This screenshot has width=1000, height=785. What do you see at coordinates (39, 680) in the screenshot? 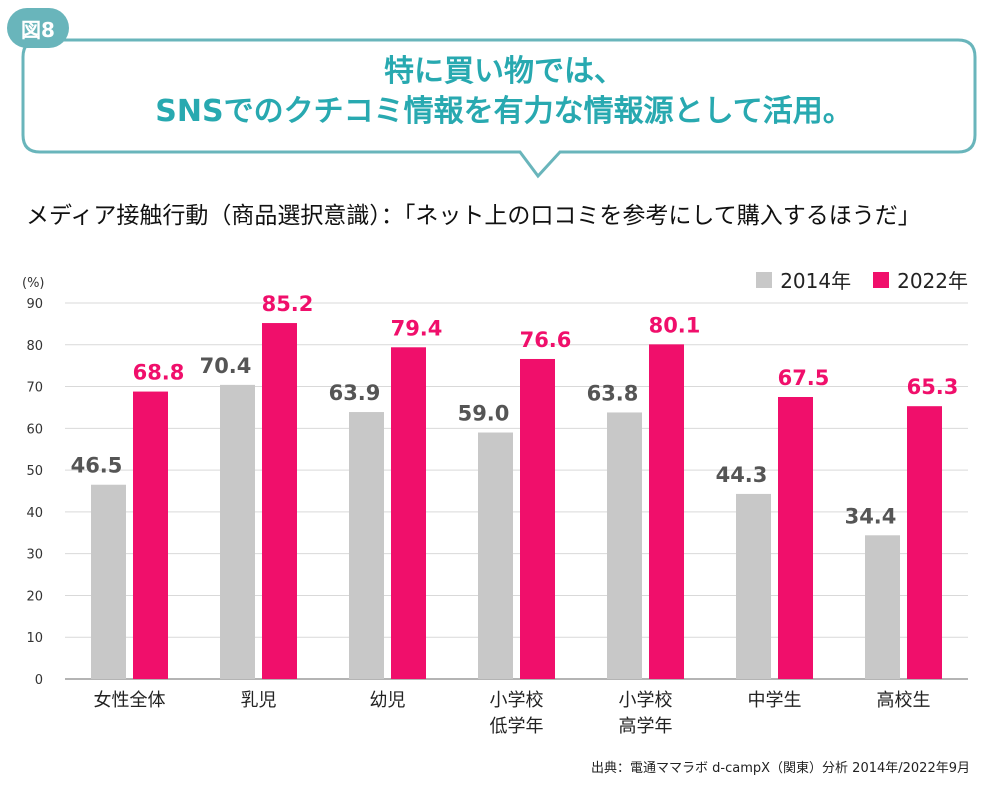
I see `y-tick-label: 0` at bounding box center [39, 680].